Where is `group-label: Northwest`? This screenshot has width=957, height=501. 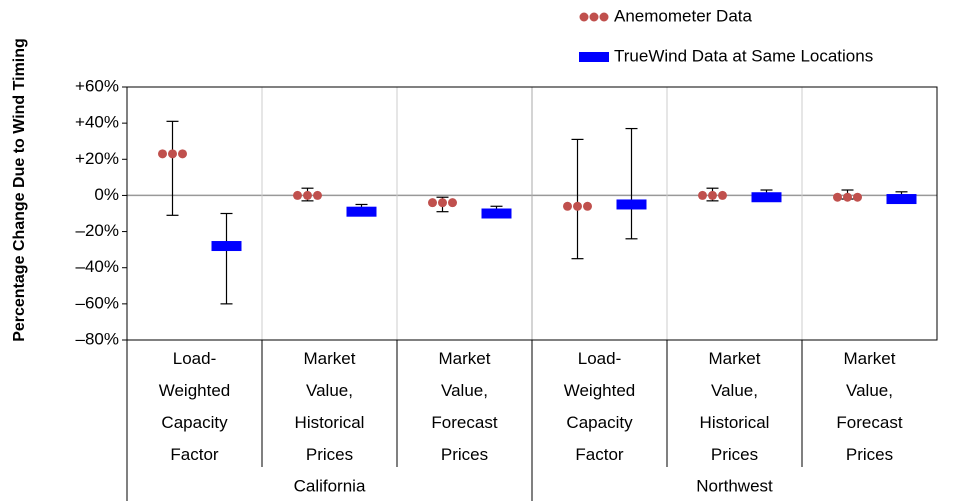
group-label: Northwest is located at coordinates (734, 485).